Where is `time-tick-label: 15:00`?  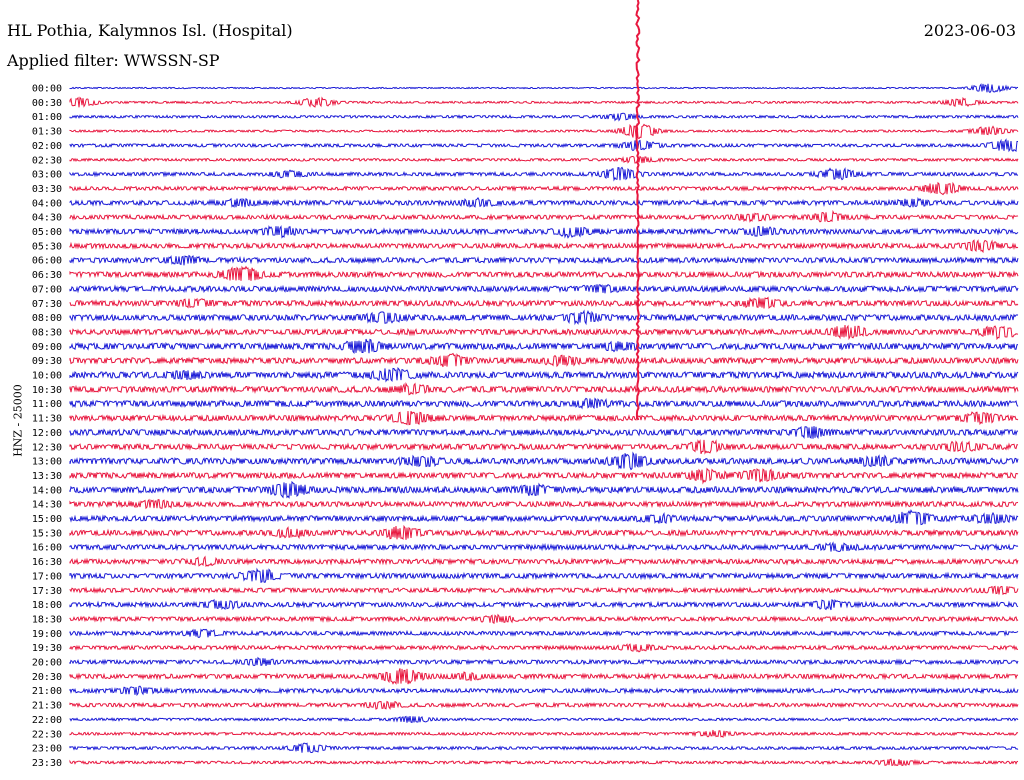
time-tick-label: 15:00 is located at coordinates (47, 519).